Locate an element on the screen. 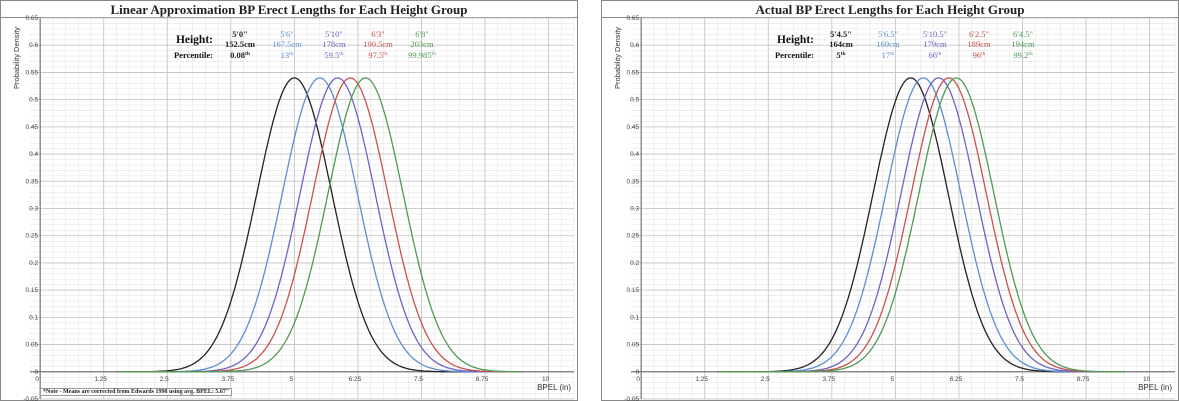  legend-percentile-3: 66th is located at coordinates (935, 55).